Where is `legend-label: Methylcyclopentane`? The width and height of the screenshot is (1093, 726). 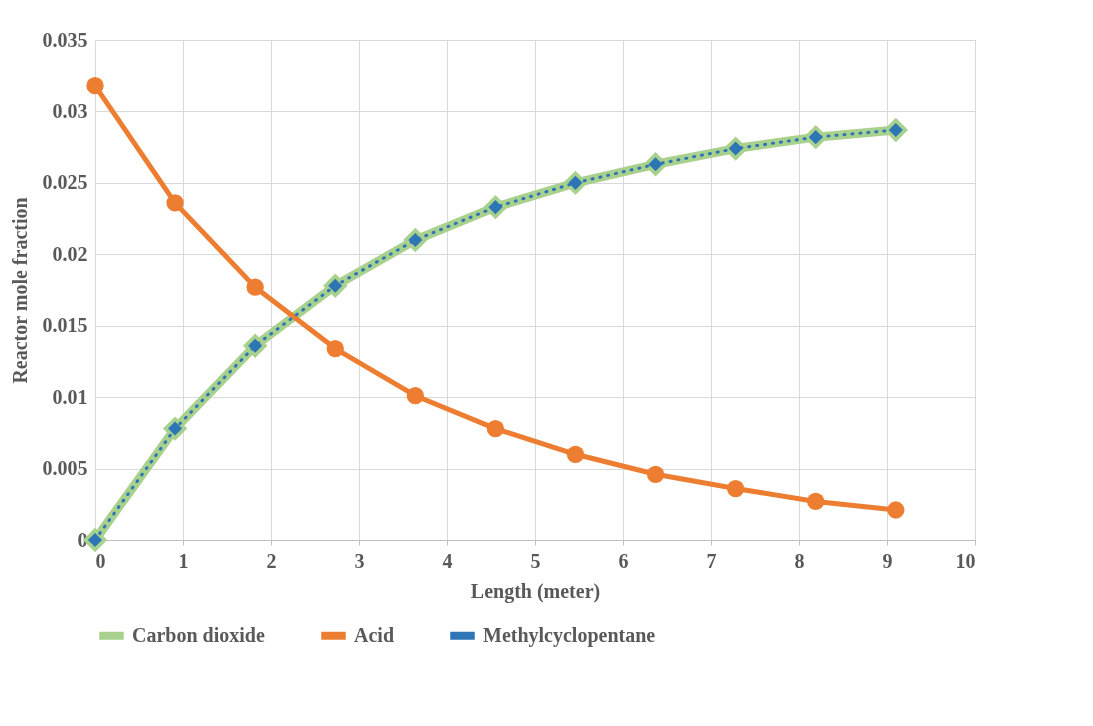
legend-label: Methylcyclopentane is located at coordinates (569, 635).